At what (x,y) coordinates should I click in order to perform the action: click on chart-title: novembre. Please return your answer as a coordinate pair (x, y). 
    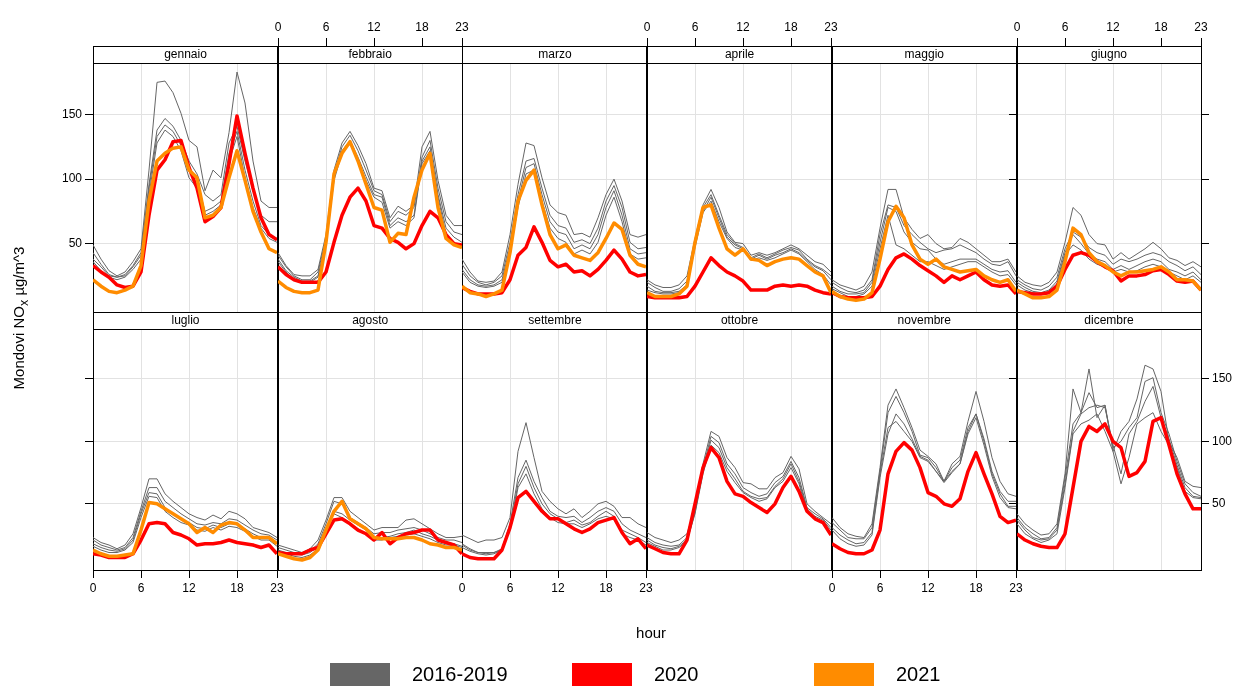
    Looking at the image, I should click on (924, 321).